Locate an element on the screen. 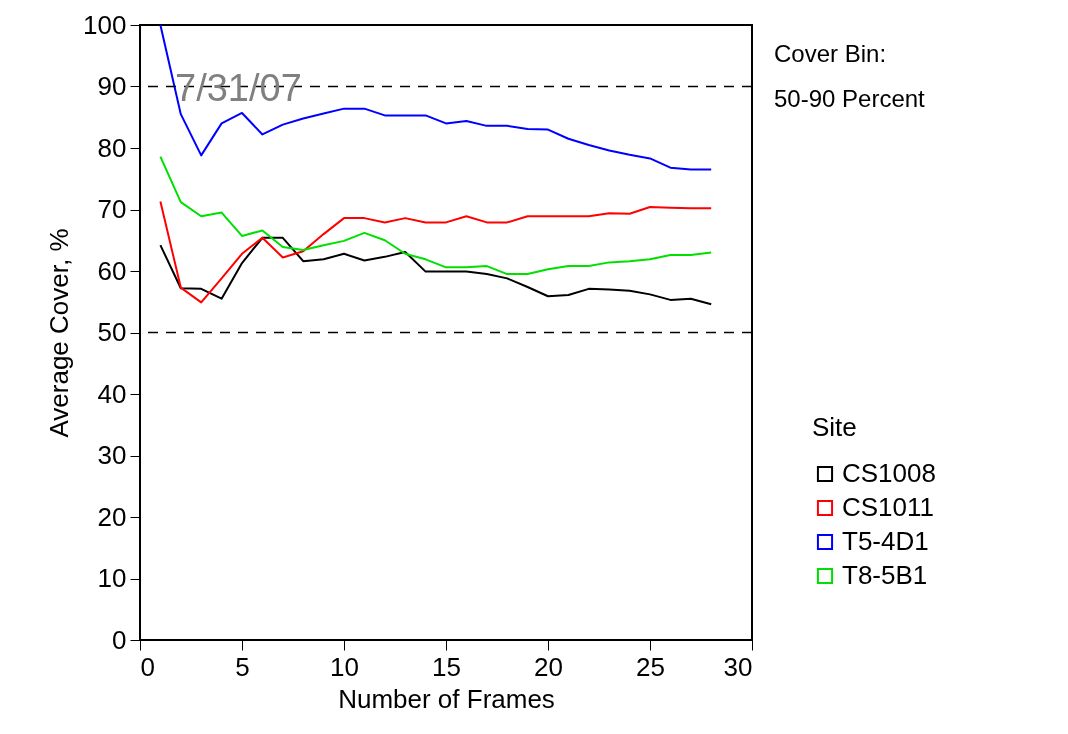  text: Cover Bin: is located at coordinates (830, 53).